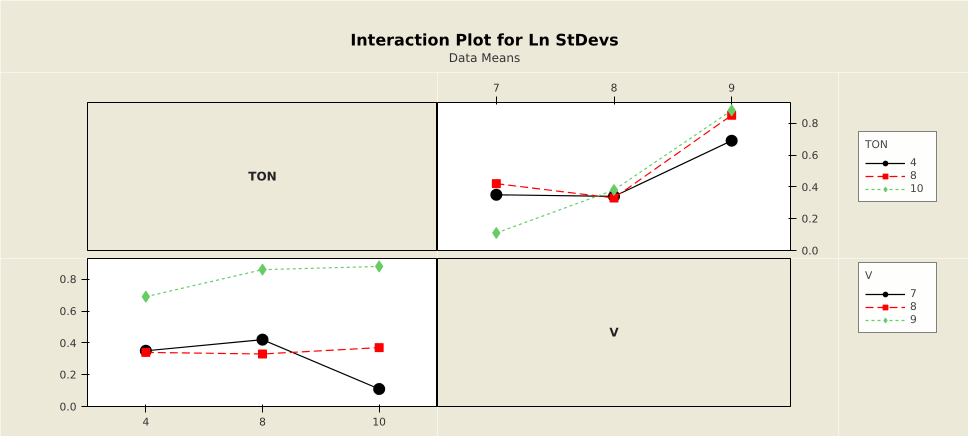 The height and width of the screenshot is (441, 968). What do you see at coordinates (914, 293) in the screenshot?
I see `legend-label: 7` at bounding box center [914, 293].